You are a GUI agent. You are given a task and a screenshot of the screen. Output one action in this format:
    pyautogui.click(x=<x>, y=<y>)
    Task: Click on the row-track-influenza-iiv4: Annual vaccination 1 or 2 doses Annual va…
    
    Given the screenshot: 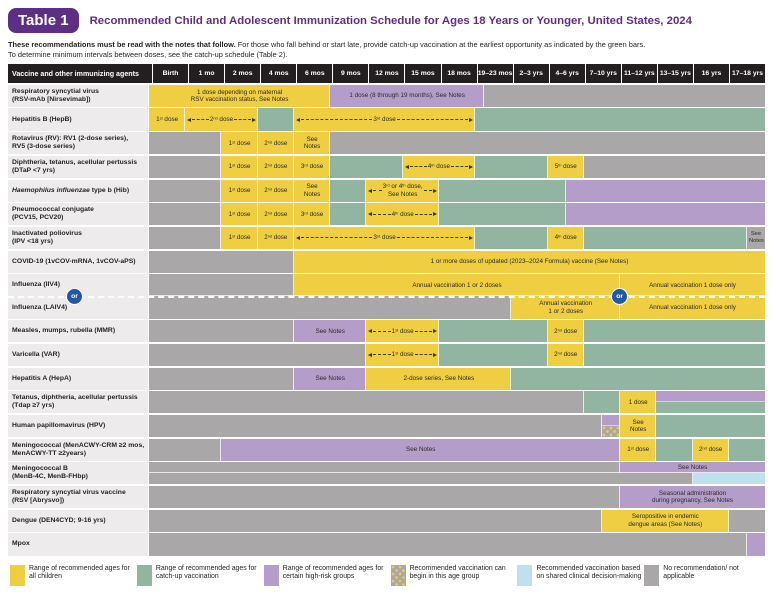 What is the action you would take?
    pyautogui.click(x=457, y=285)
    